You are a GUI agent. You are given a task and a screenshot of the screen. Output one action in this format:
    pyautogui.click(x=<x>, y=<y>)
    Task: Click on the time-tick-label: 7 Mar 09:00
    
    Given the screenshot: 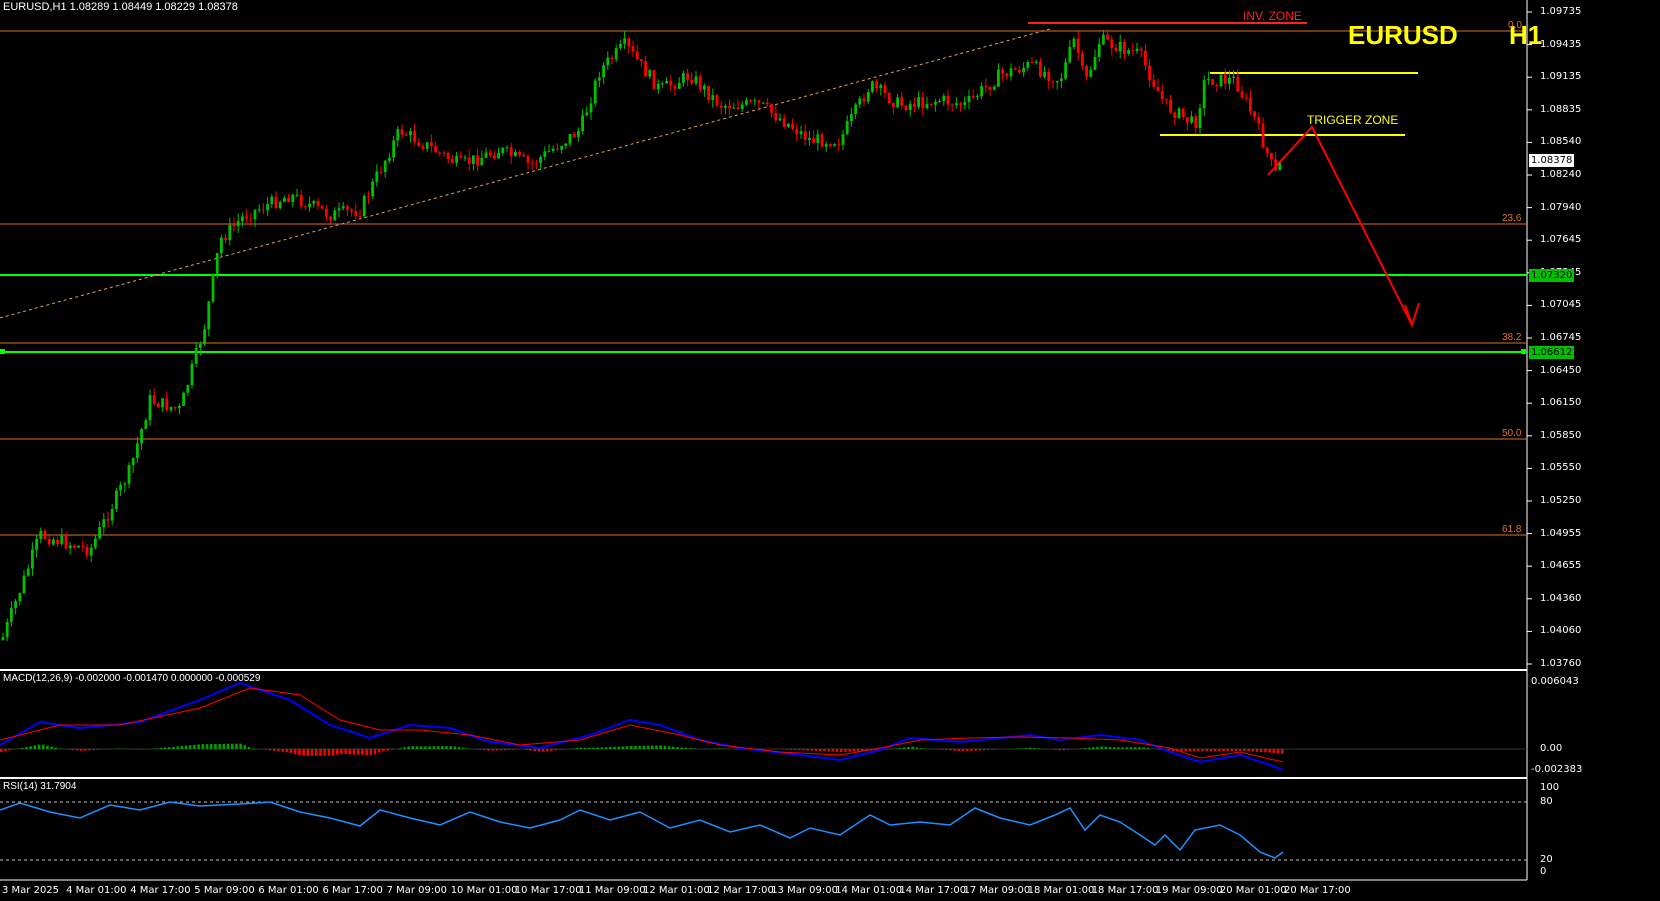 What is the action you would take?
    pyautogui.click(x=416, y=890)
    